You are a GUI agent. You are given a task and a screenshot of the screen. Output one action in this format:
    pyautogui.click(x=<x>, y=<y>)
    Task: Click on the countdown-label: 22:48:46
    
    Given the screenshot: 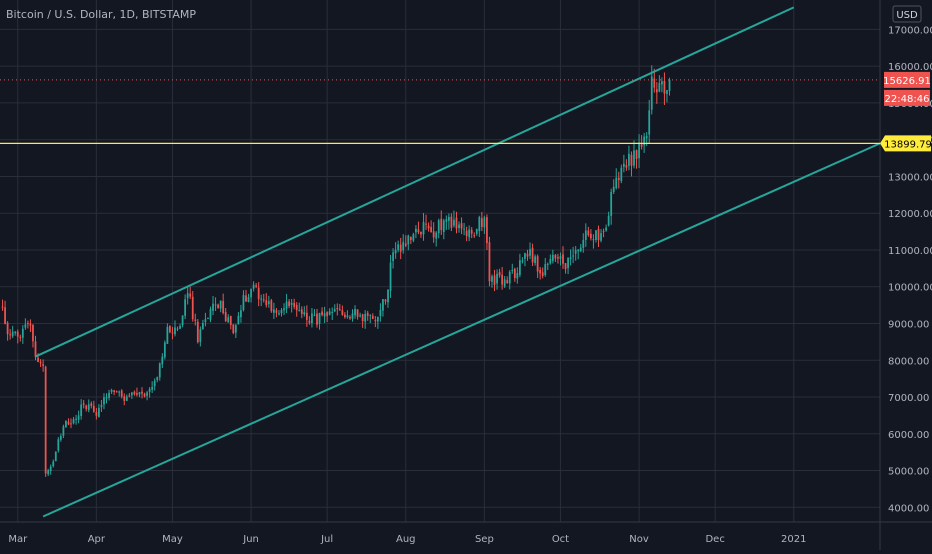 What is the action you would take?
    pyautogui.click(x=907, y=99)
    